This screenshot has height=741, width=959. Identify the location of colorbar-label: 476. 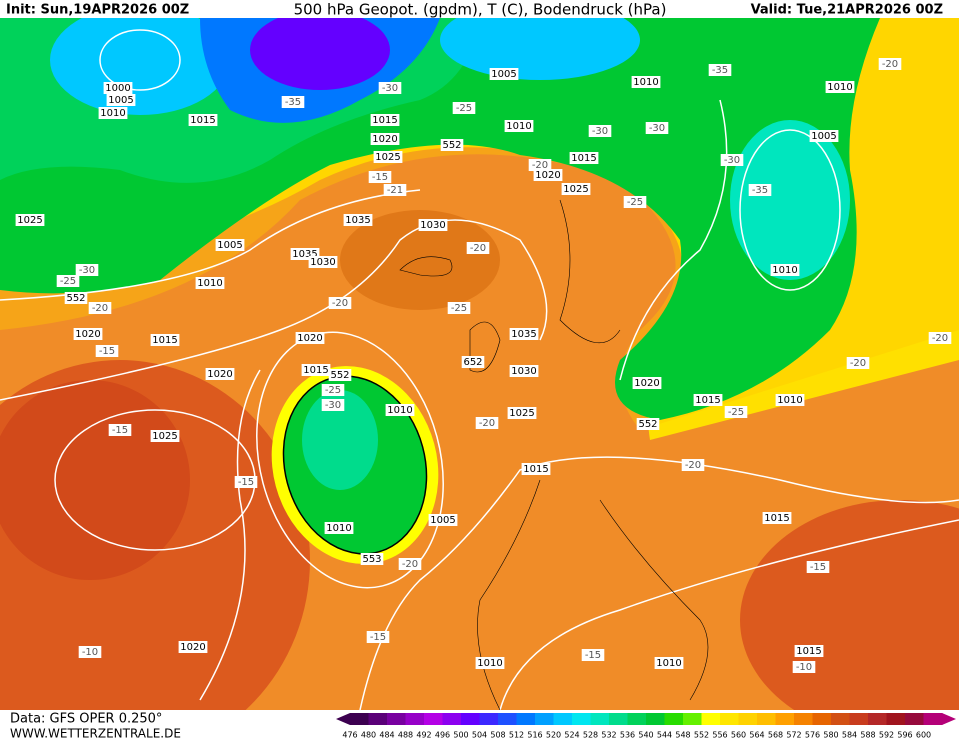
(349, 735).